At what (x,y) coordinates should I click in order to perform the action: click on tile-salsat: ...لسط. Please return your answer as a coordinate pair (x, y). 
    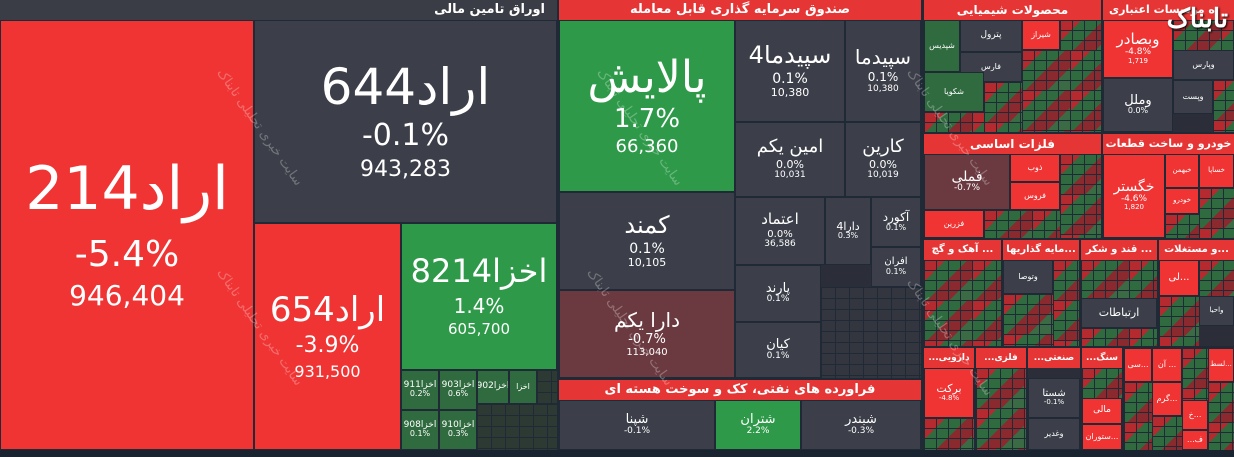
    Looking at the image, I should click on (1221, 365).